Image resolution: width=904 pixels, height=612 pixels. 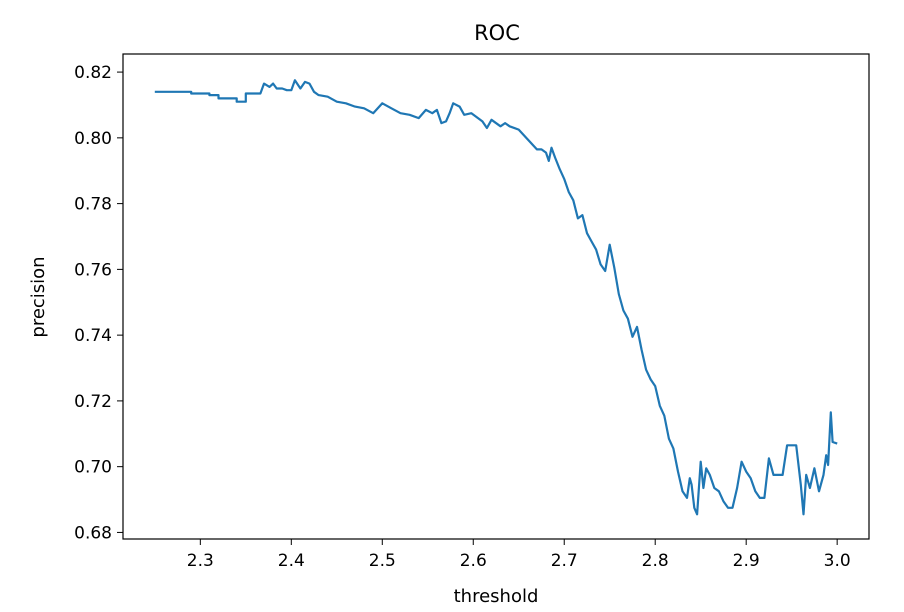 I want to click on y-tick-label: 0.80, so click(x=93, y=139).